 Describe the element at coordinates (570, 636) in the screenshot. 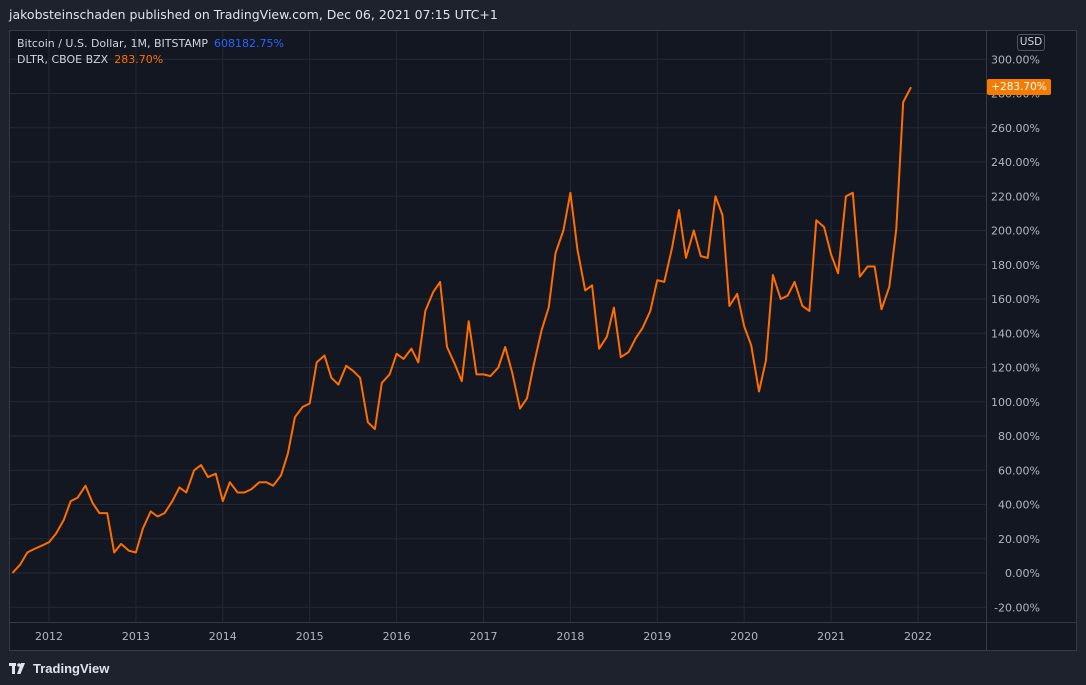

I see `x-tick-label: 2018` at that location.